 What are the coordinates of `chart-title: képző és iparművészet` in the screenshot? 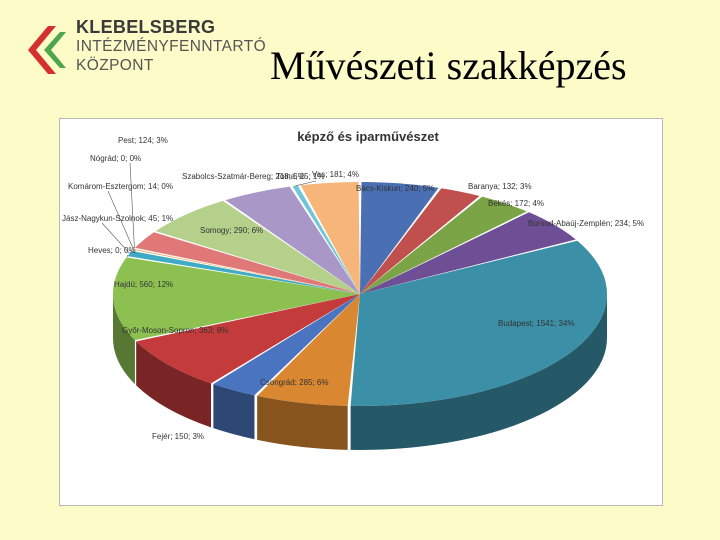 It's located at (368, 136).